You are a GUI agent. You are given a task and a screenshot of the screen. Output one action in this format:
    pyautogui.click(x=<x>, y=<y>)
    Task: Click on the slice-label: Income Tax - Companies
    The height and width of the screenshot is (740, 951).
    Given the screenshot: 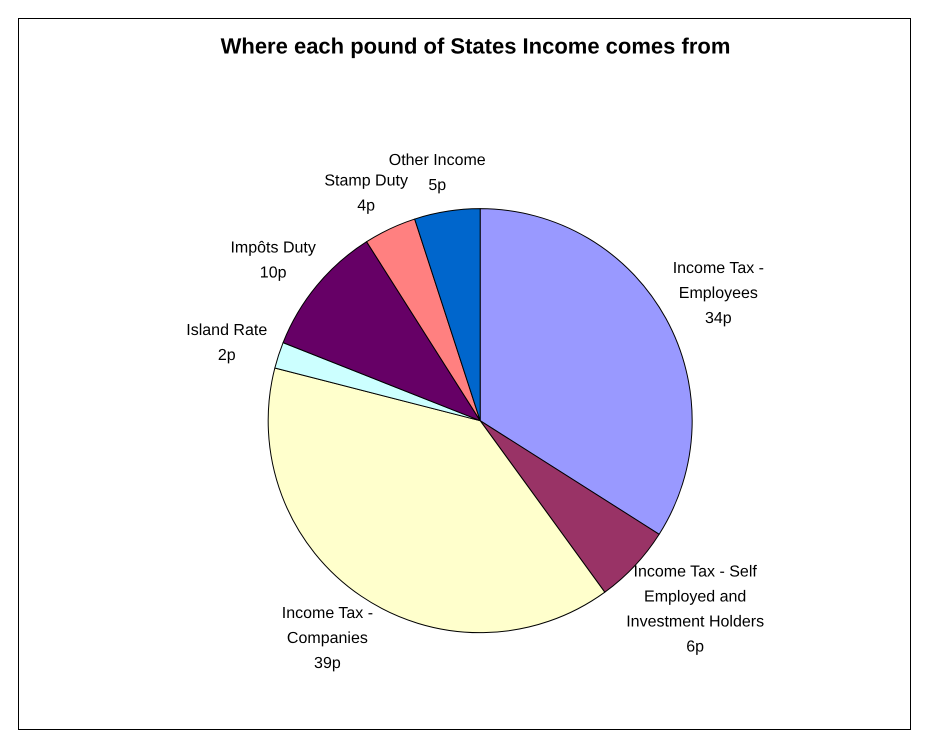 What is the action you would take?
    pyautogui.click(x=328, y=626)
    